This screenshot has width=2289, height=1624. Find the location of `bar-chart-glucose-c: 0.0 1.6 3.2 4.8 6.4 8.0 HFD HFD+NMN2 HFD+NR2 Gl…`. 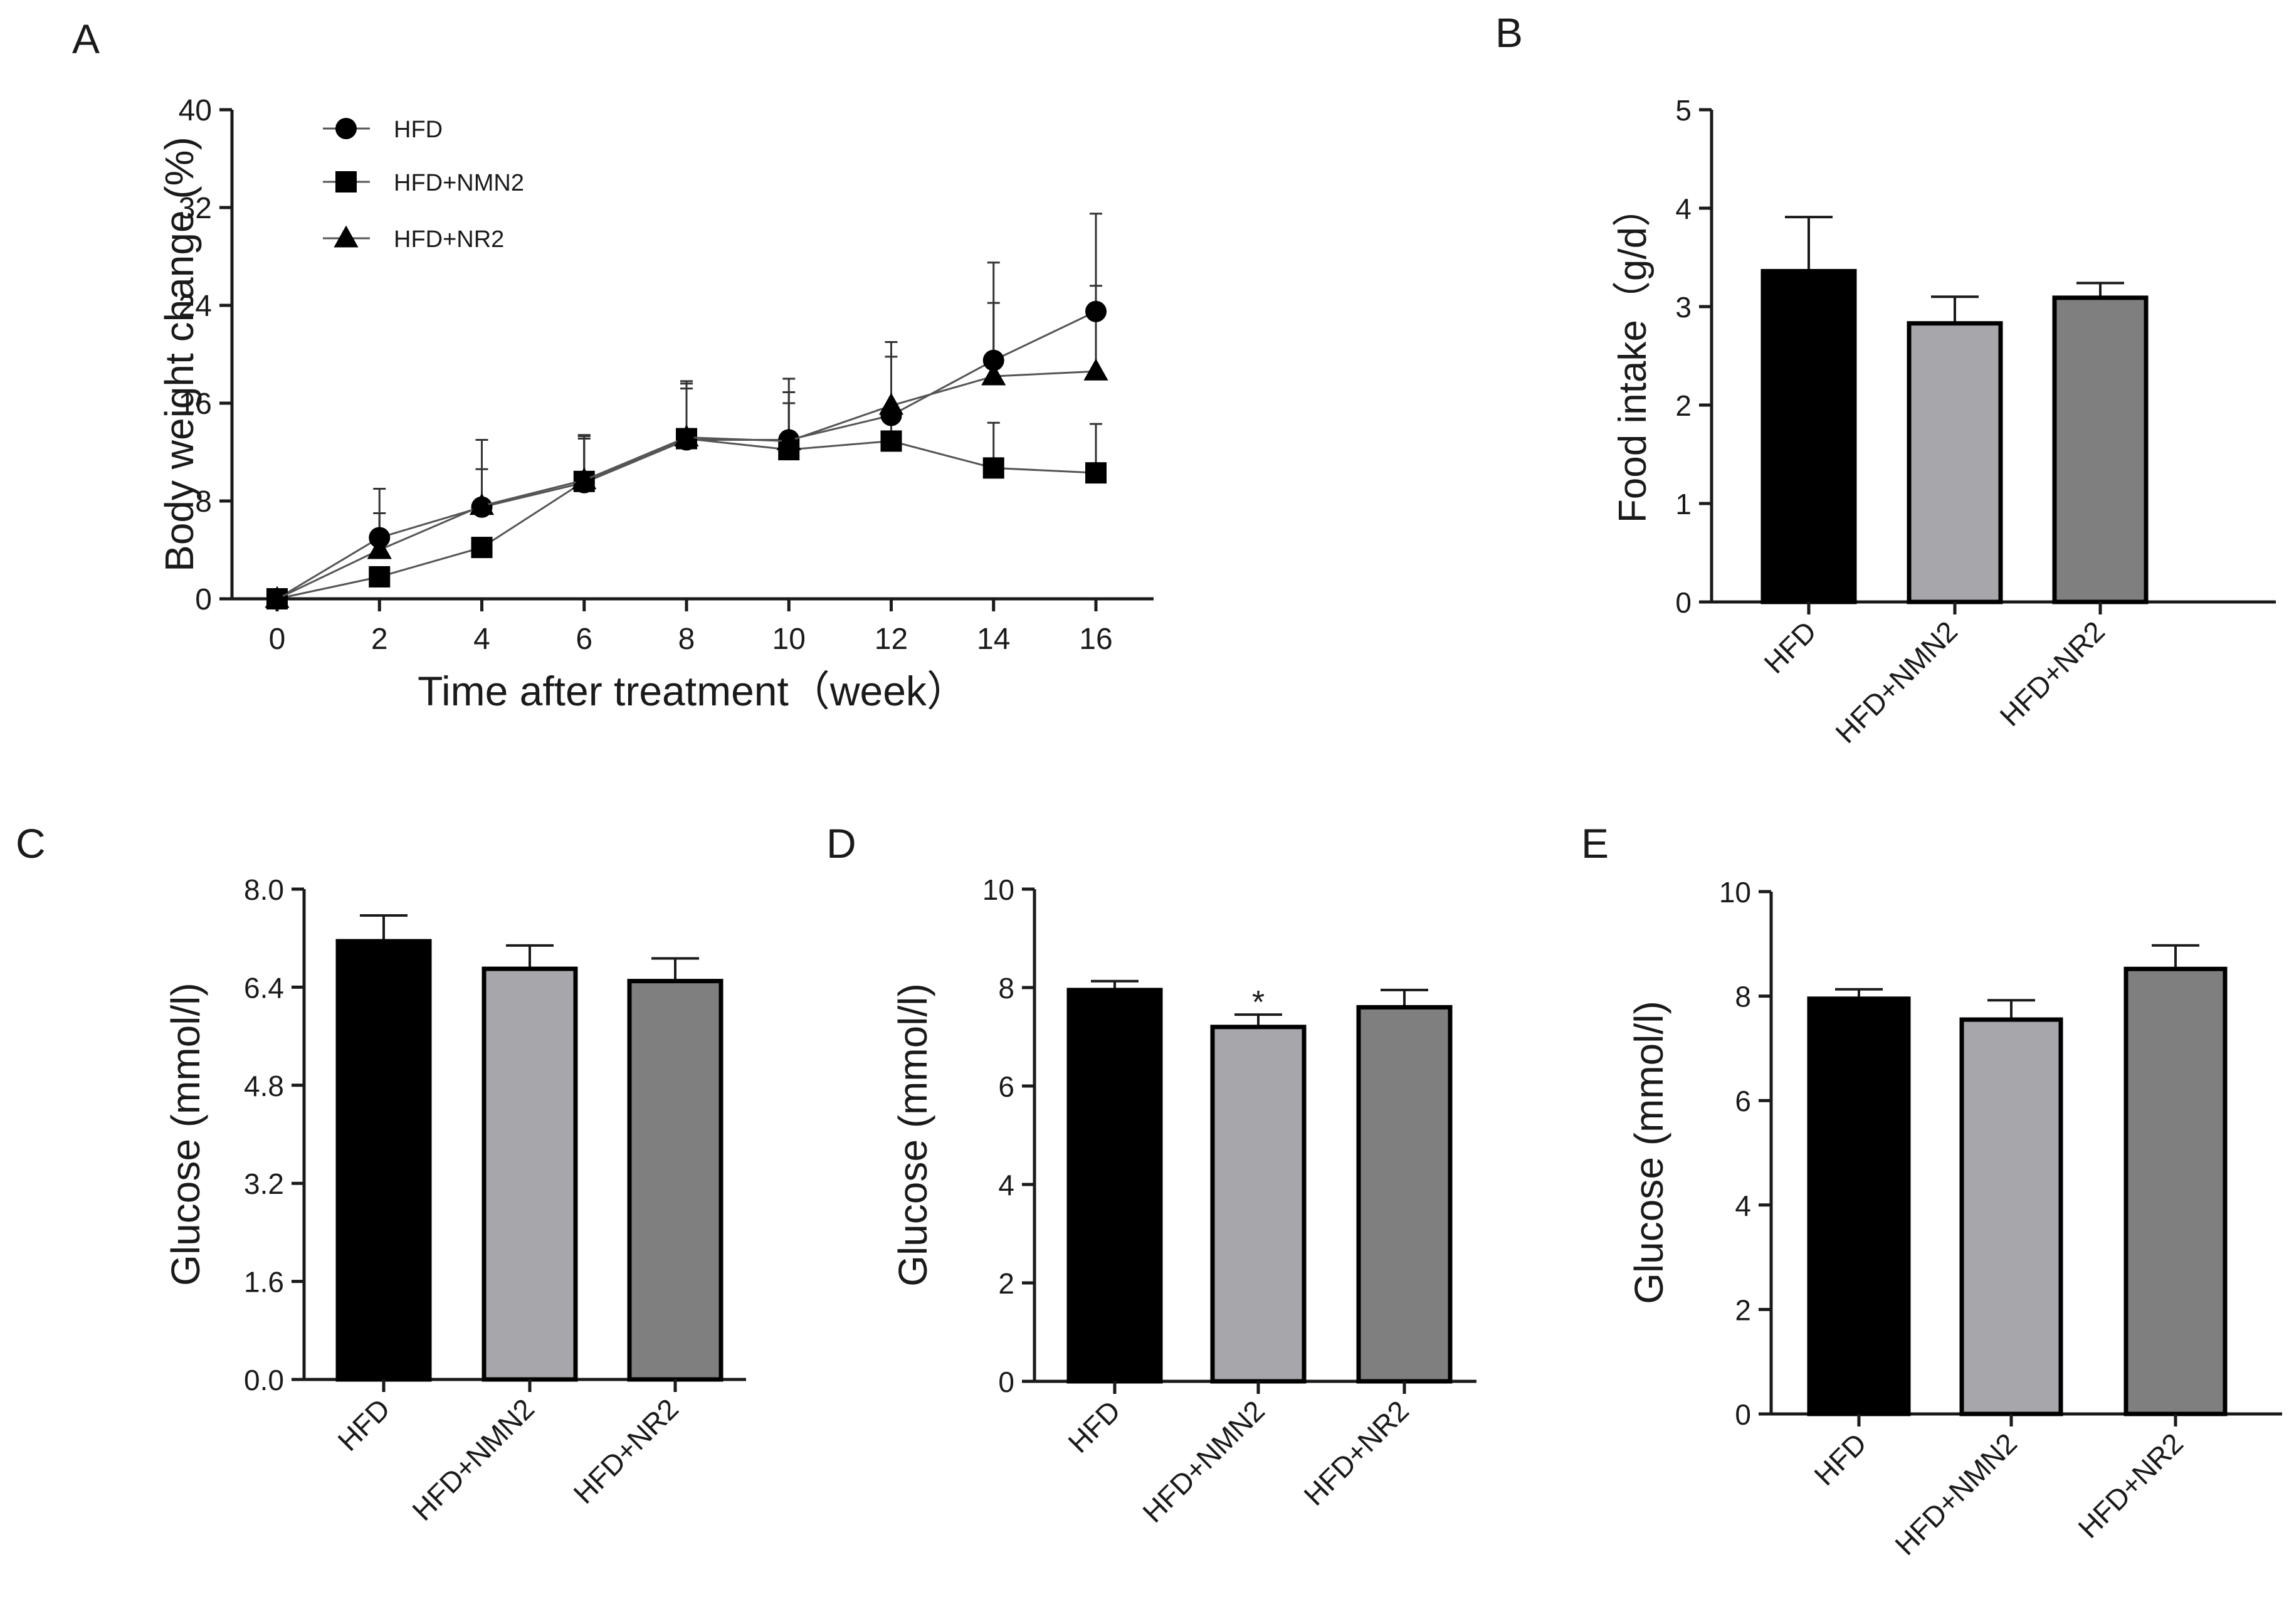

bar-chart-glucose-c: 0.0 1.6 3.2 4.8 6.4 8.0 HFD HFD+NMN2 HFD+NR2 Gl… is located at coordinates (454, 1200).